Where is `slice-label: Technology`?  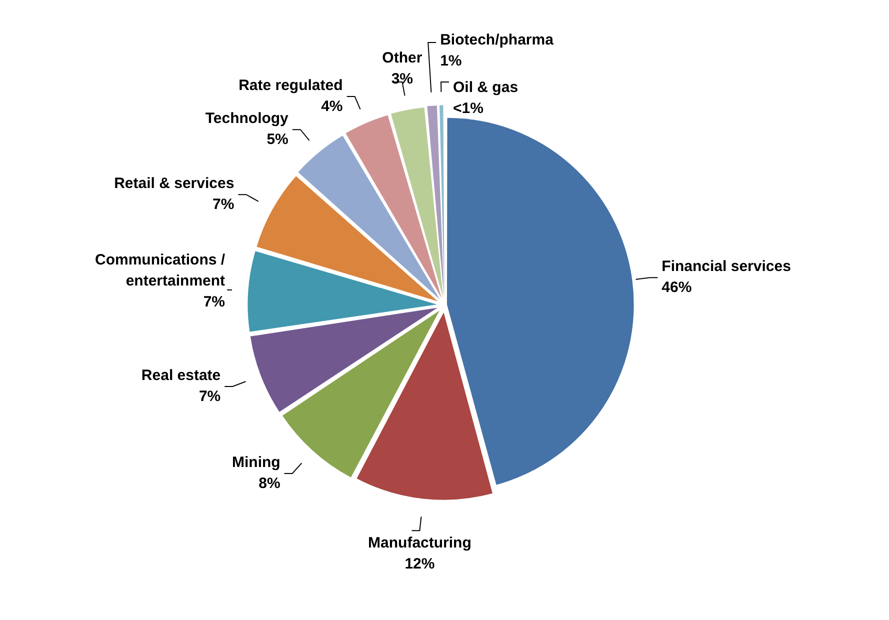
slice-label: Technology is located at coordinates (247, 119).